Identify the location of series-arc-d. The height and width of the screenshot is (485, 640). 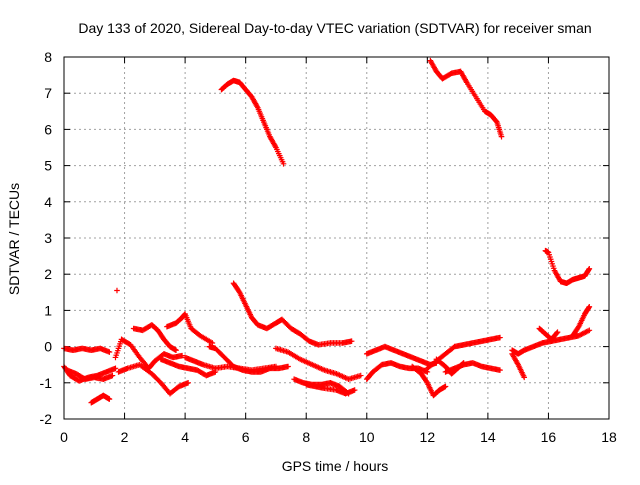
(100, 399).